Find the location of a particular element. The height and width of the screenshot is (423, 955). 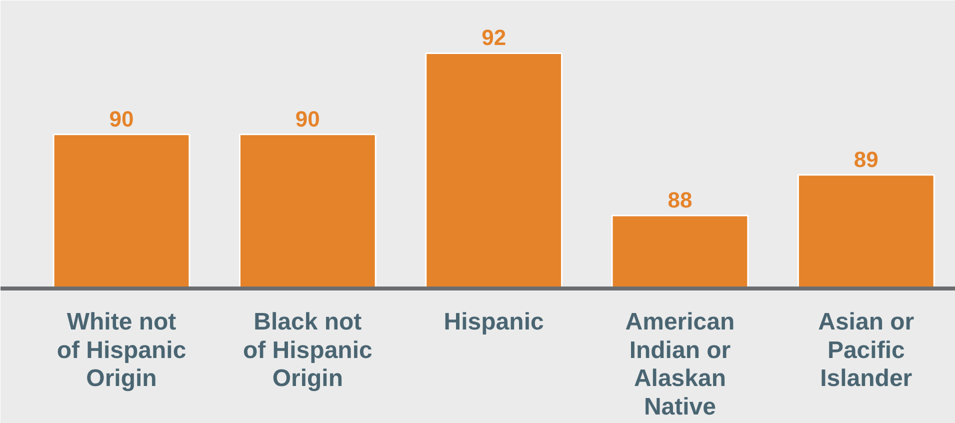

data-label: 92 is located at coordinates (494, 37).